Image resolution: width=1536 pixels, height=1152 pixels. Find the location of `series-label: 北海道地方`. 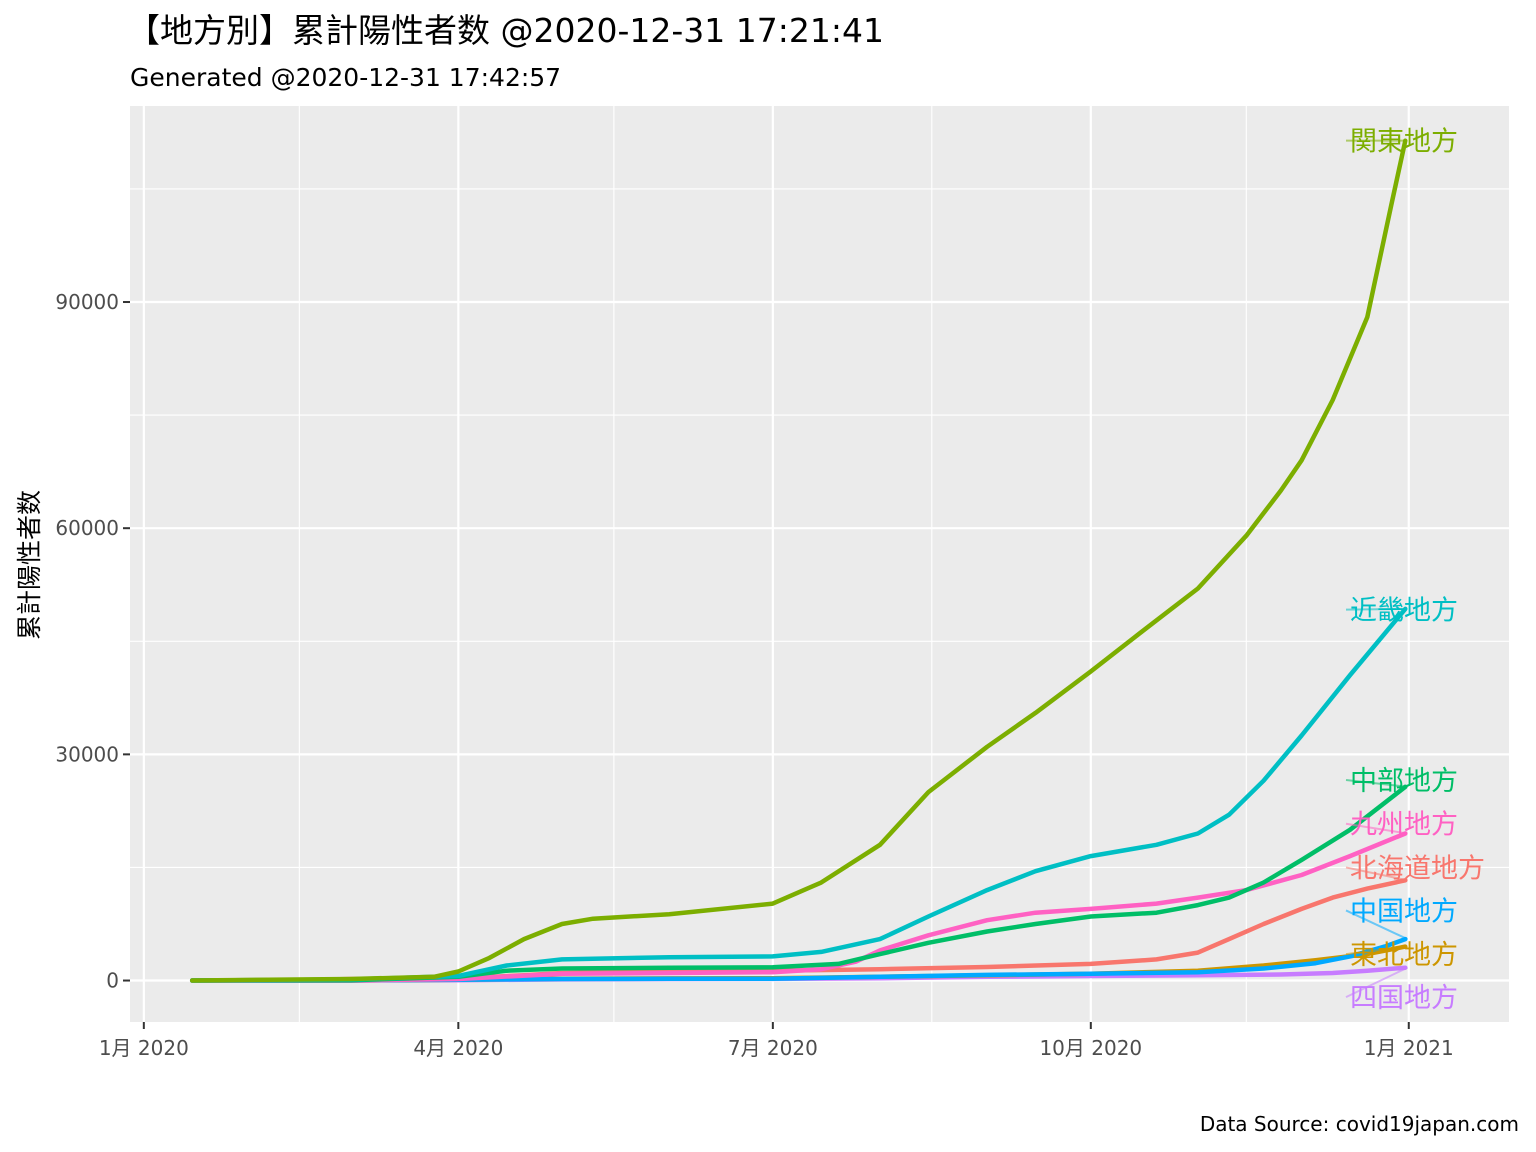

series-label: 北海道地方 is located at coordinates (1417, 868).